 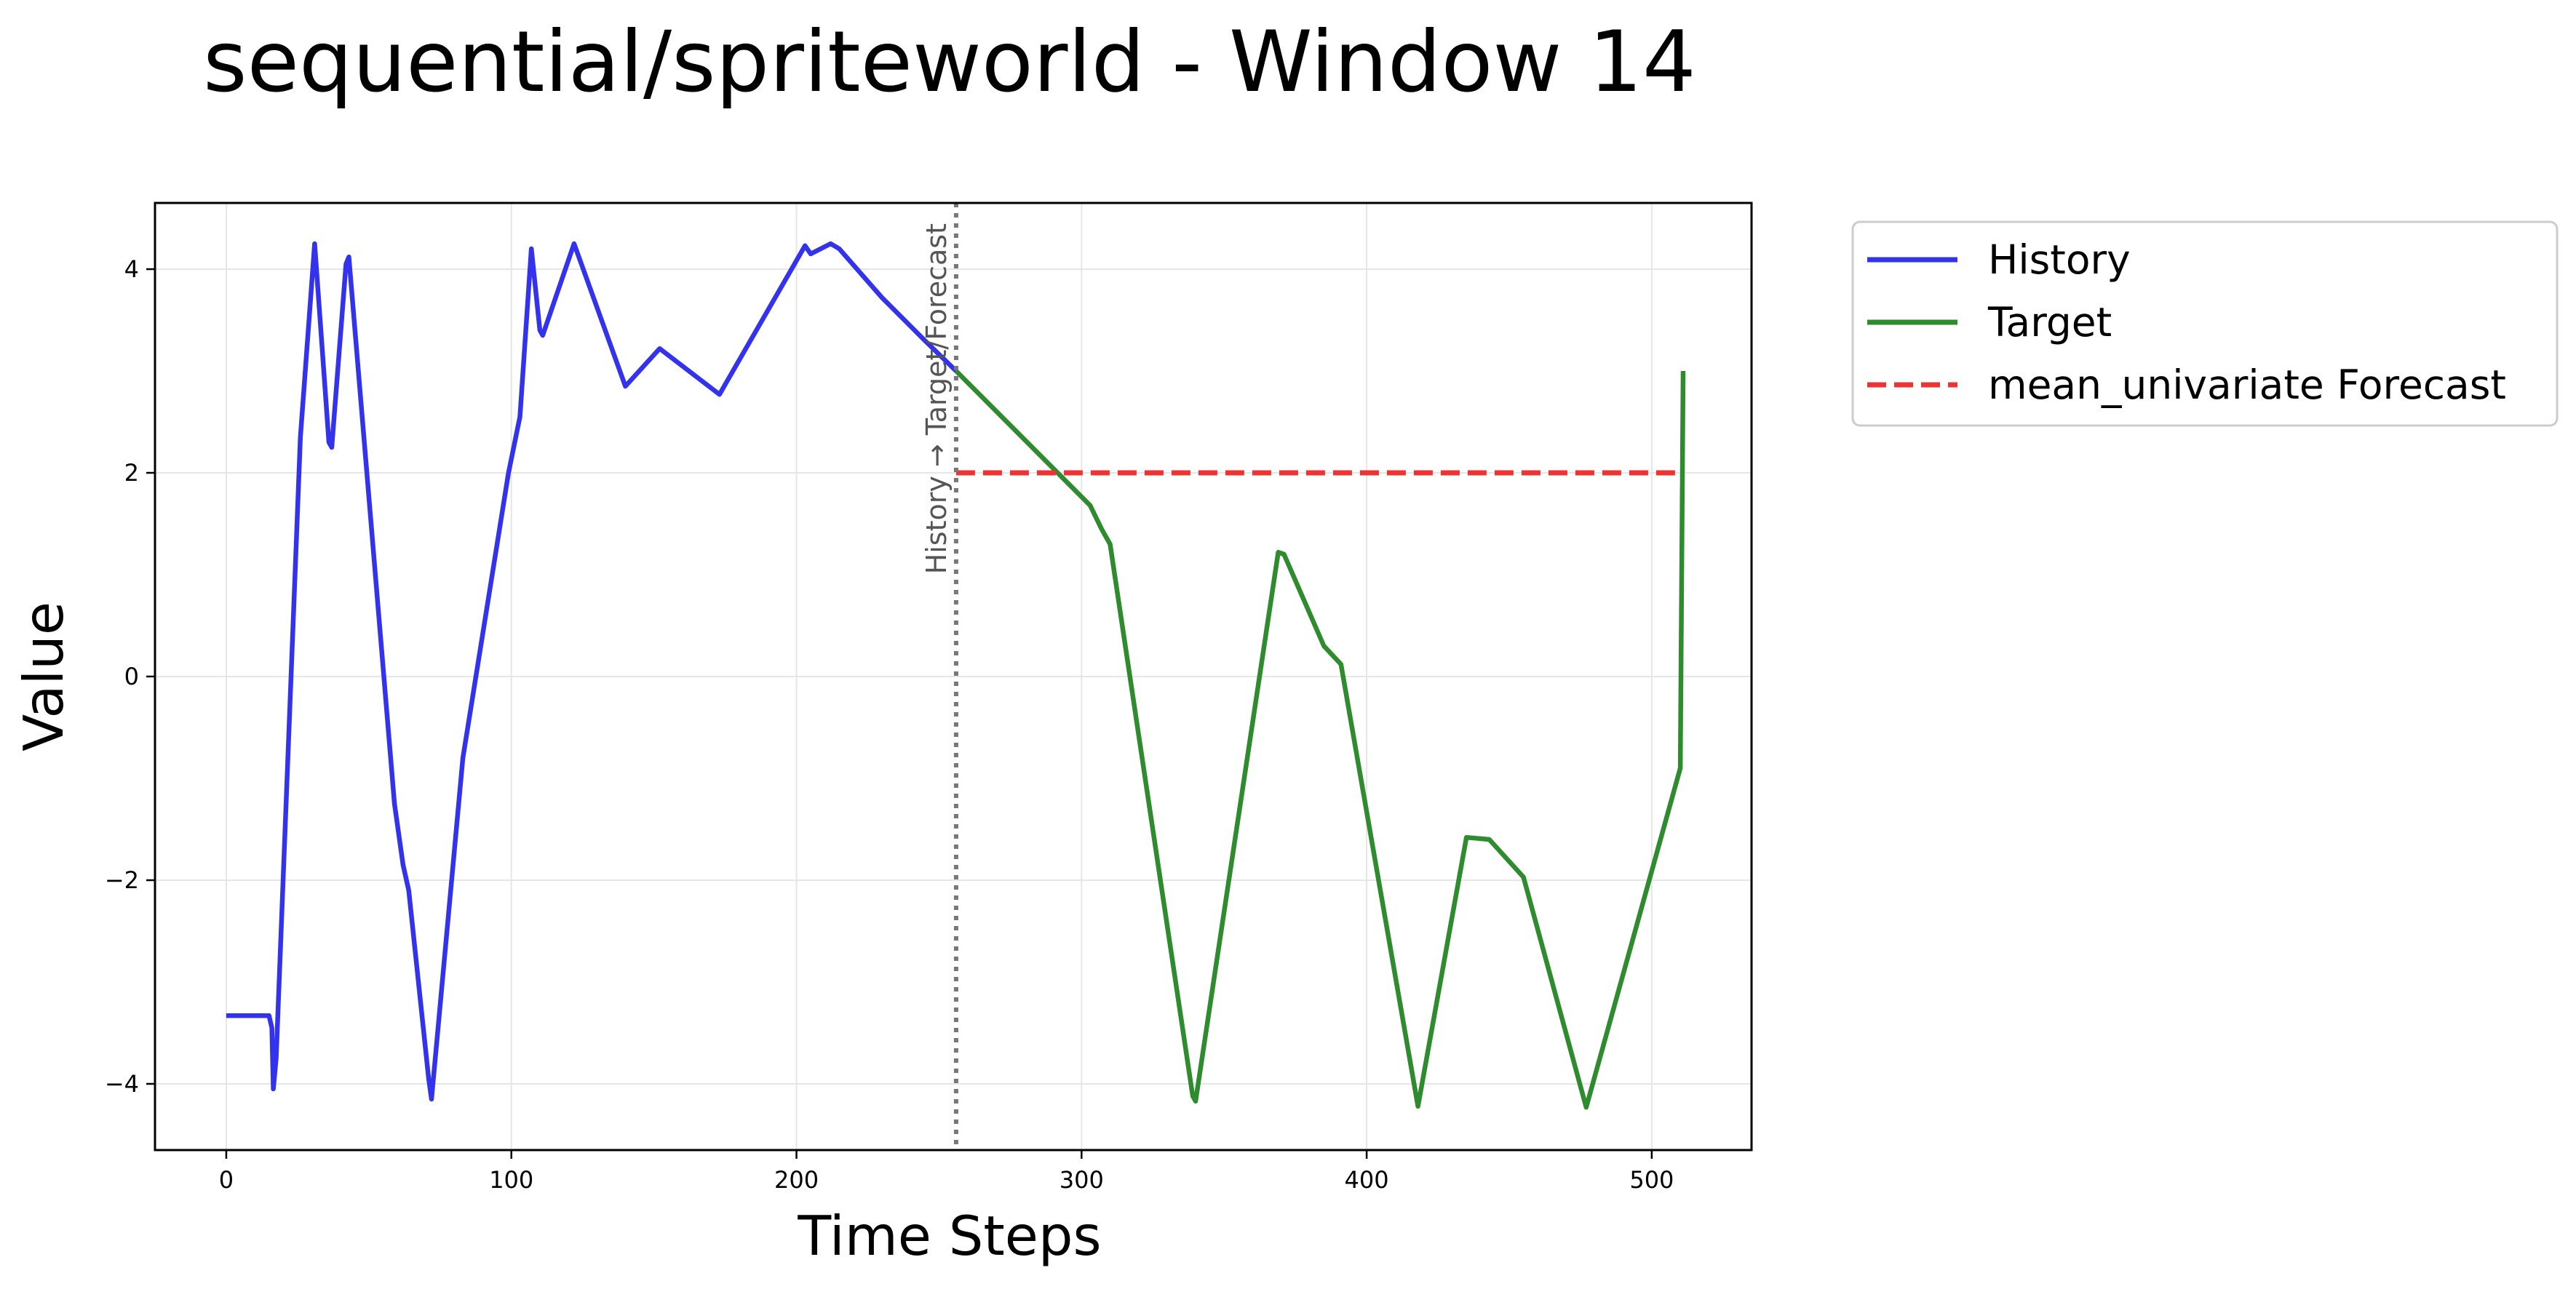 I want to click on x-tick-label: 400, so click(x=1367, y=1180).